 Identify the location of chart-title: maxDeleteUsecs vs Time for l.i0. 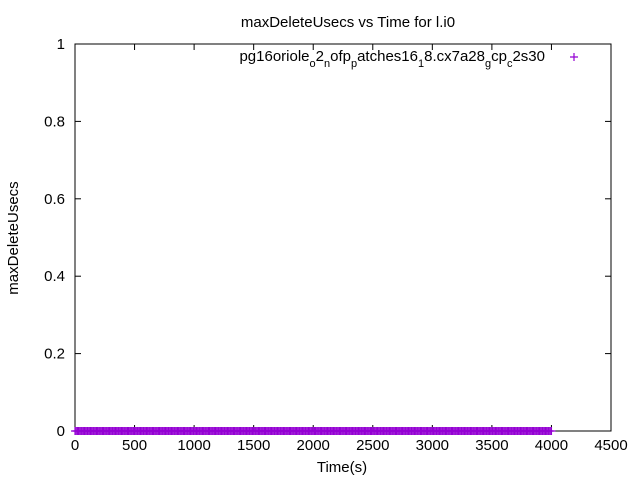
(348, 22).